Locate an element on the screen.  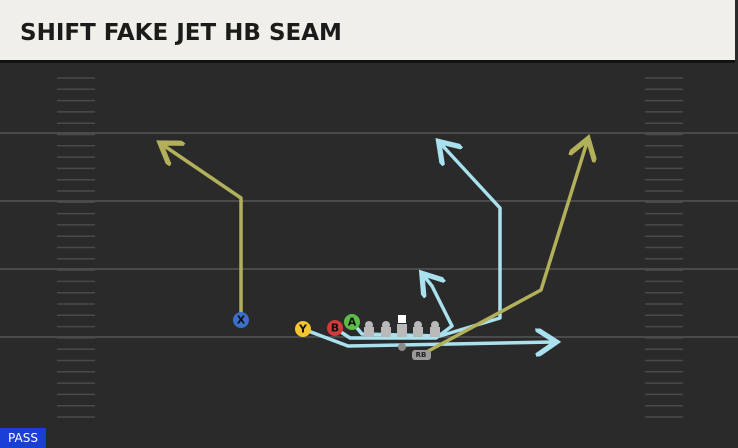
player-y is located at coordinates (303, 329).